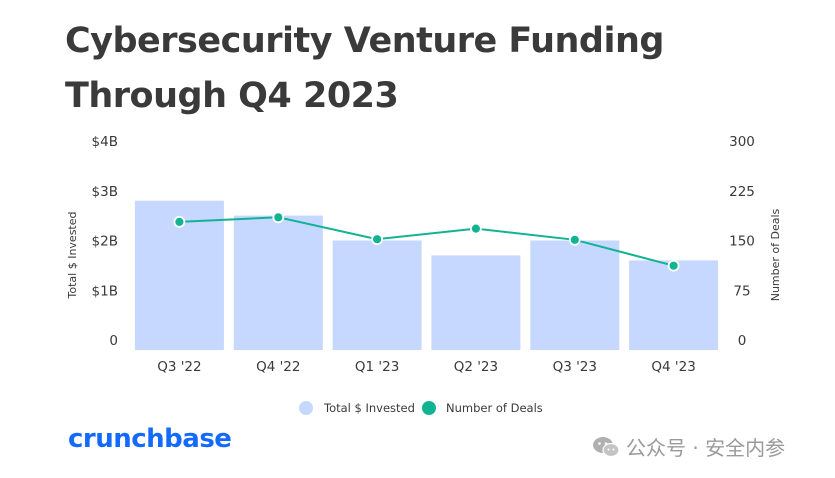 This screenshot has width=835, height=478. Describe the element at coordinates (113, 341) in the screenshot. I see `y-tick-label: 0` at that location.